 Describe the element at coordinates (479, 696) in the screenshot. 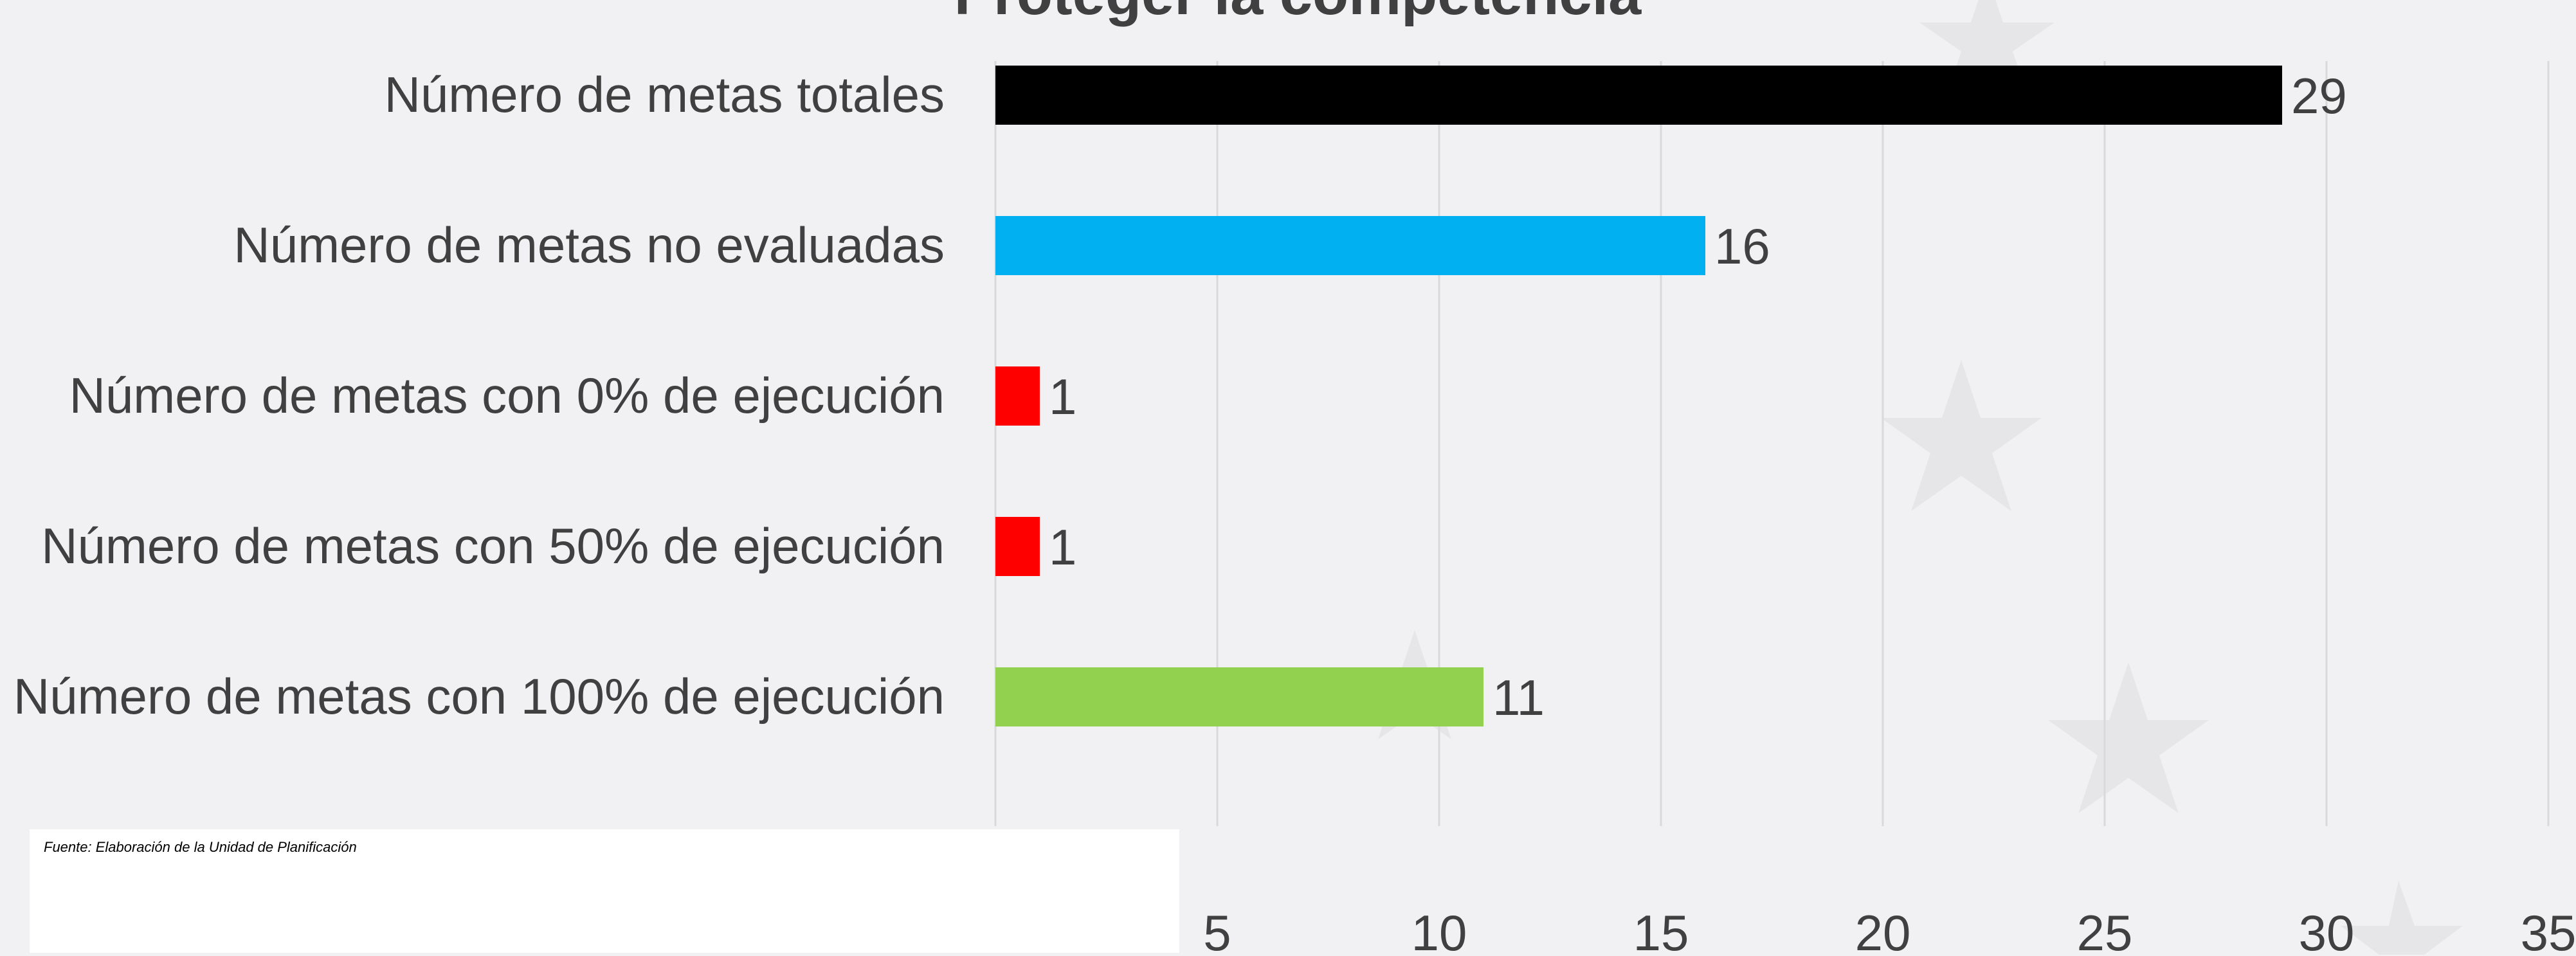

I see `category-label: Número de metas con 100% de ejecución` at that location.